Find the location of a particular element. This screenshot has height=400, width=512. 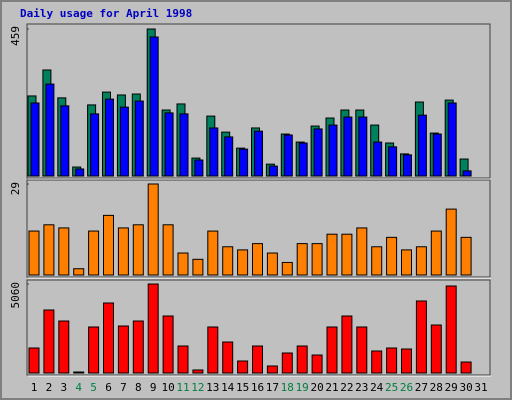

y-tick-label: 459 is located at coordinates (15, 36).